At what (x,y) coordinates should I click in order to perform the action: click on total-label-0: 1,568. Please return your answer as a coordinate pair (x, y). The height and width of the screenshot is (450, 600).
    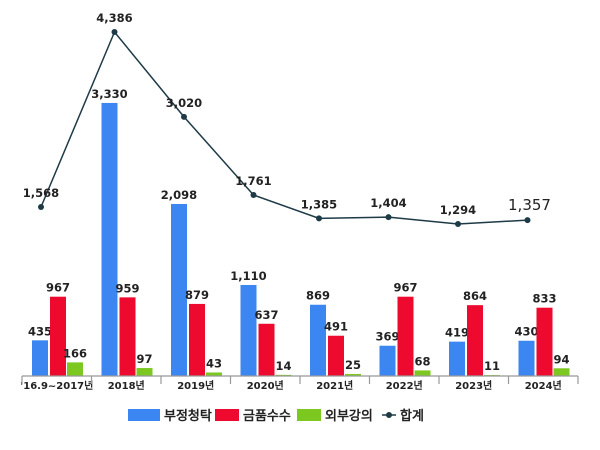
    Looking at the image, I should click on (41, 193).